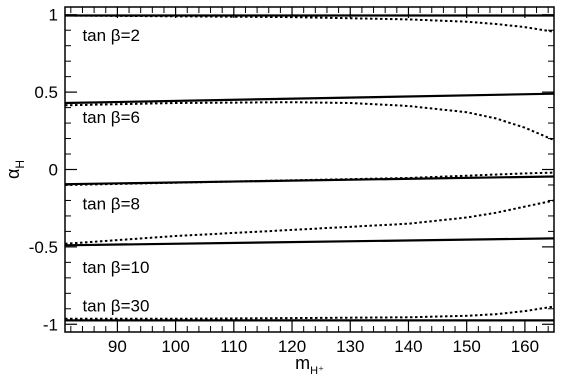 This screenshot has height=376, width=562. What do you see at coordinates (13, 174) in the screenshot?
I see `y-axis-title-main: α` at bounding box center [13, 174].